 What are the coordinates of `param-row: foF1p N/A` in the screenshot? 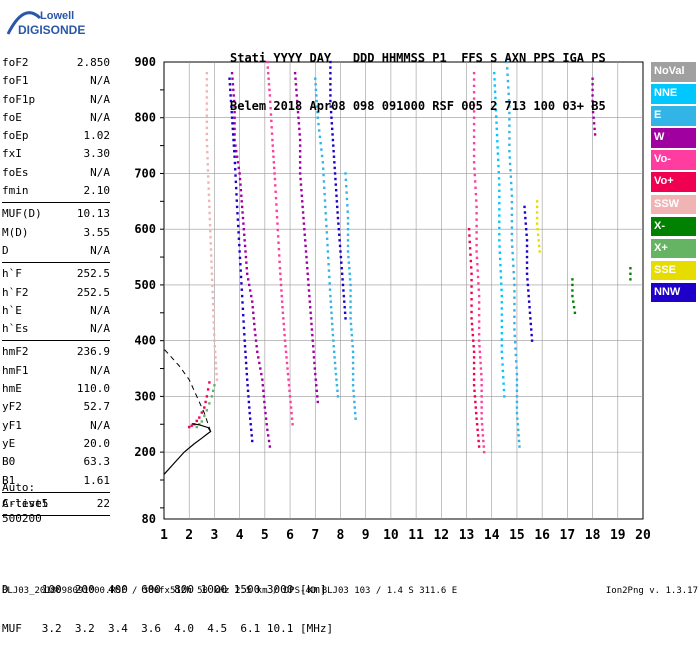 It's located at (56, 100).